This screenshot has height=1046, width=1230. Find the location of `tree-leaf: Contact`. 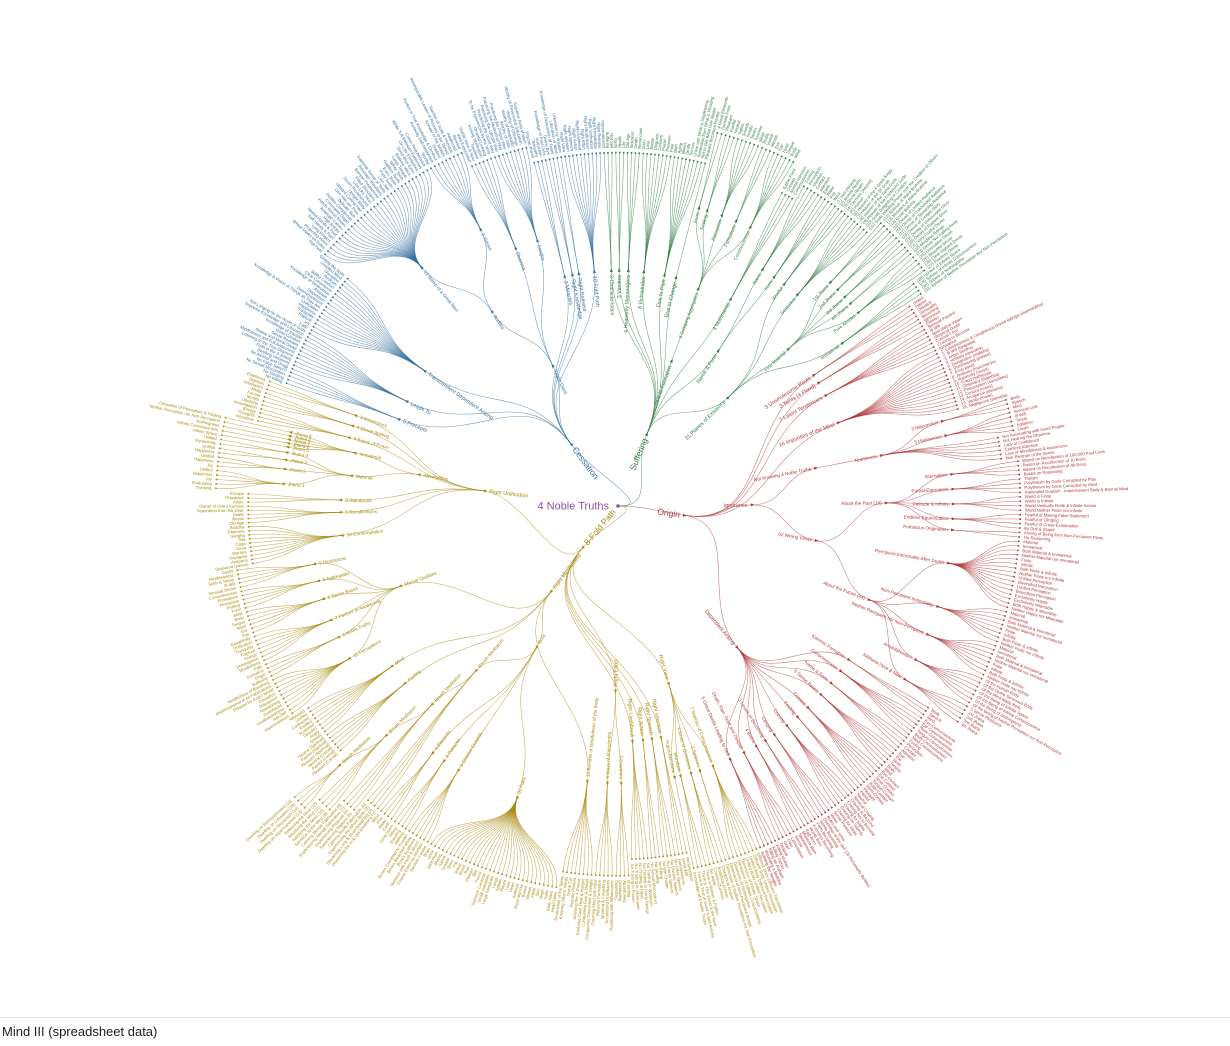

tree-leaf: Contact is located at coordinates (790, 186).